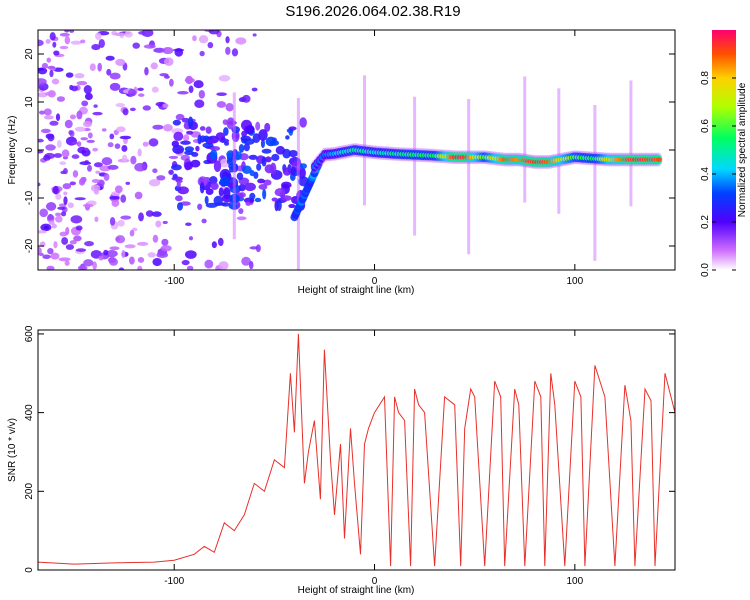 The height and width of the screenshot is (600, 750). I want to click on ridge-core, so click(658, 160).